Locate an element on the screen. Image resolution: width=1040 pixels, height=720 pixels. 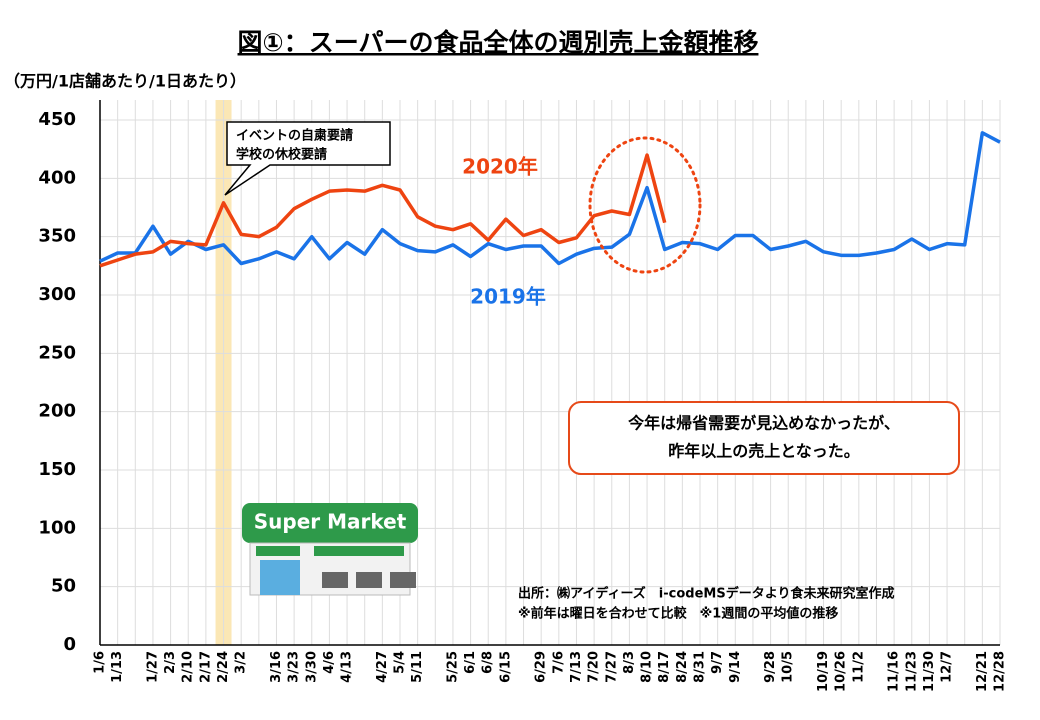
x-tick-label: 11/30 is located at coordinates (929, 671).